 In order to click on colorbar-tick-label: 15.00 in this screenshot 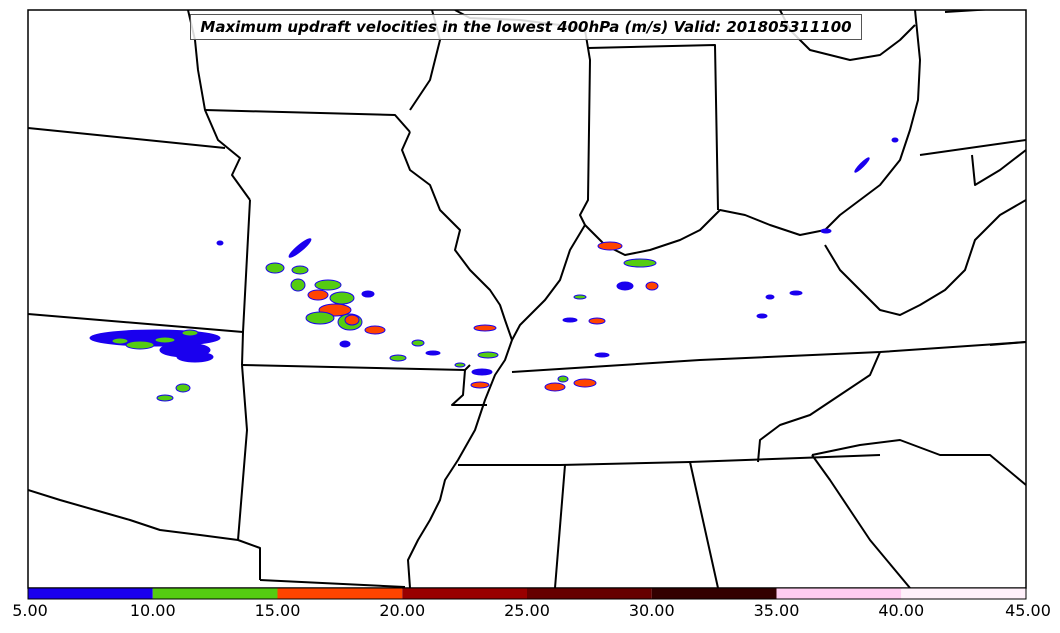, I will do `click(277, 610)`.